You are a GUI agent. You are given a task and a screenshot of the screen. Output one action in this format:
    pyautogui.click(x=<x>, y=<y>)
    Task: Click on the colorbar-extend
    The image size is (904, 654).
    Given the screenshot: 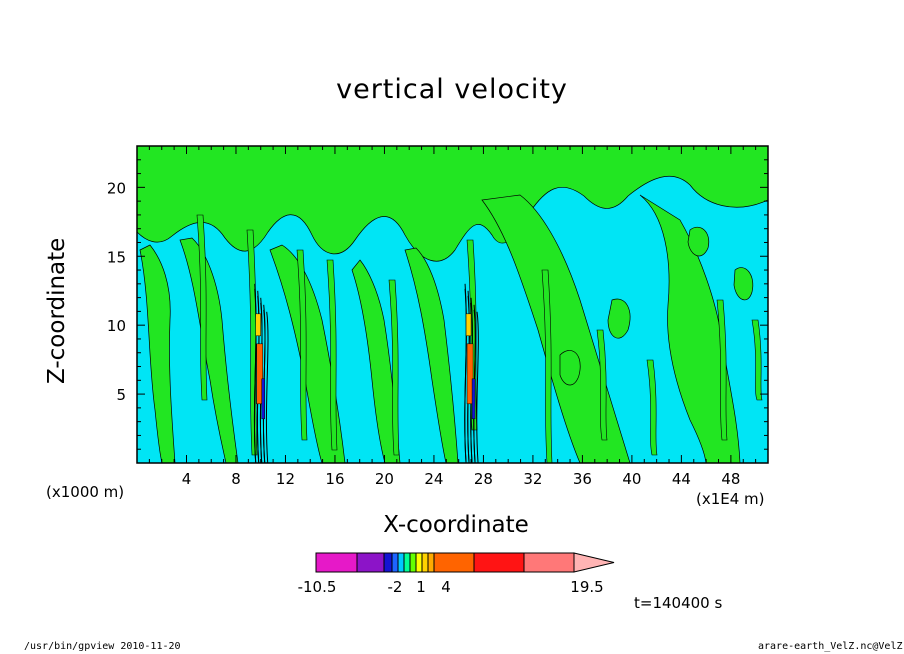 What is the action you would take?
    pyautogui.click(x=594, y=562)
    